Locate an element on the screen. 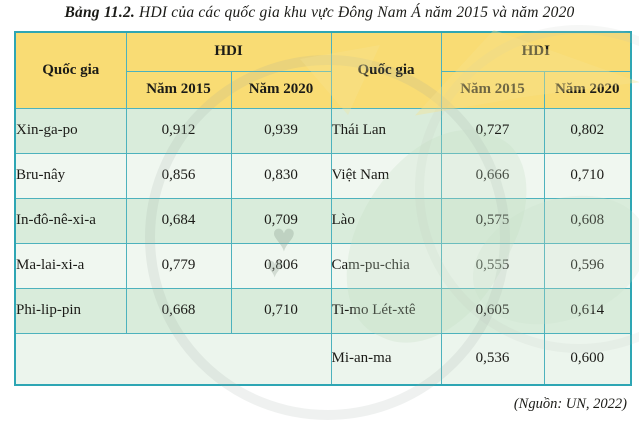 The width and height of the screenshot is (639, 430). country-cell: Ma-lai-xi-a is located at coordinates (70, 265).